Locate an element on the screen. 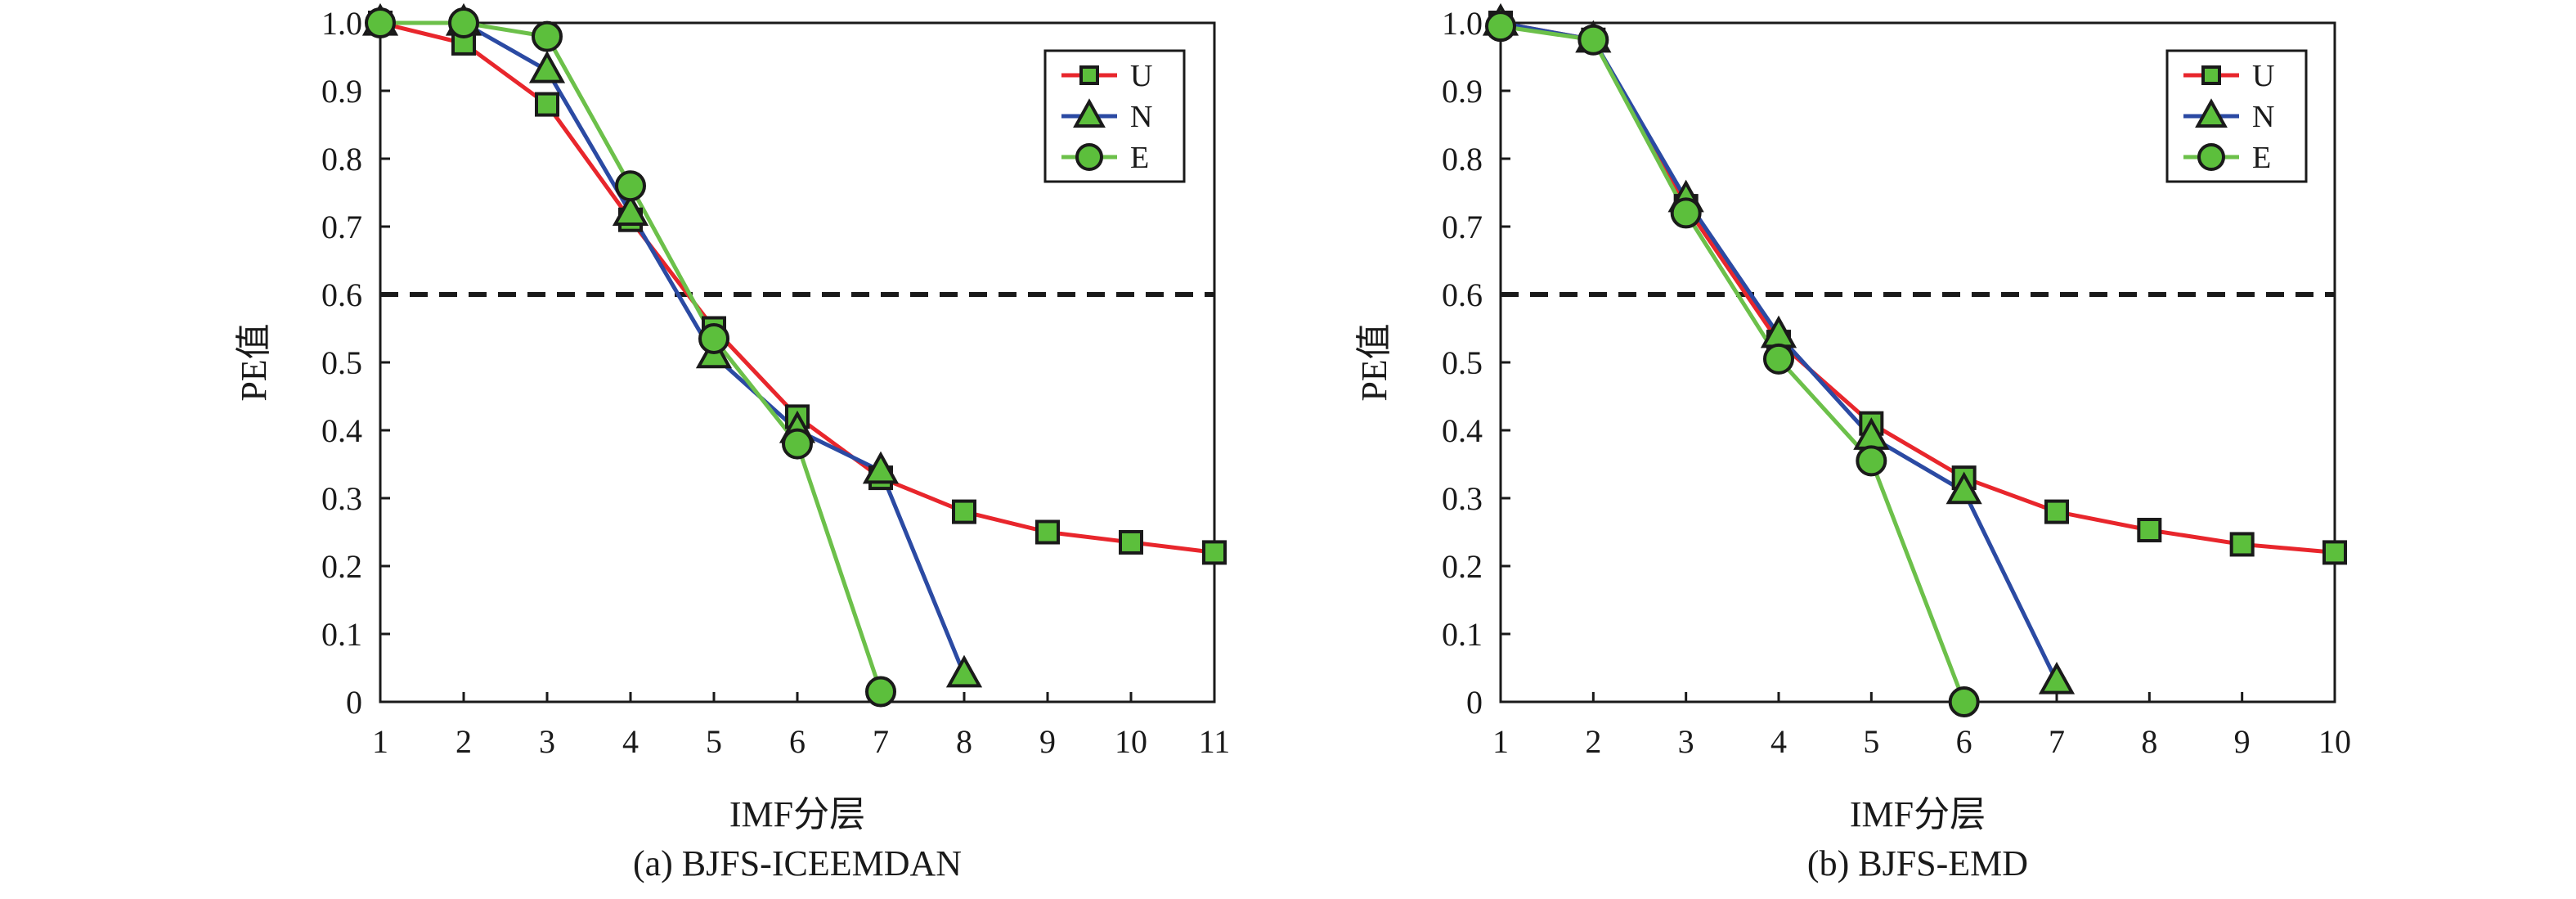 Image resolution: width=2576 pixels, height=899 pixels. panel-caption: (b) BJFS-EMD is located at coordinates (1918, 863).